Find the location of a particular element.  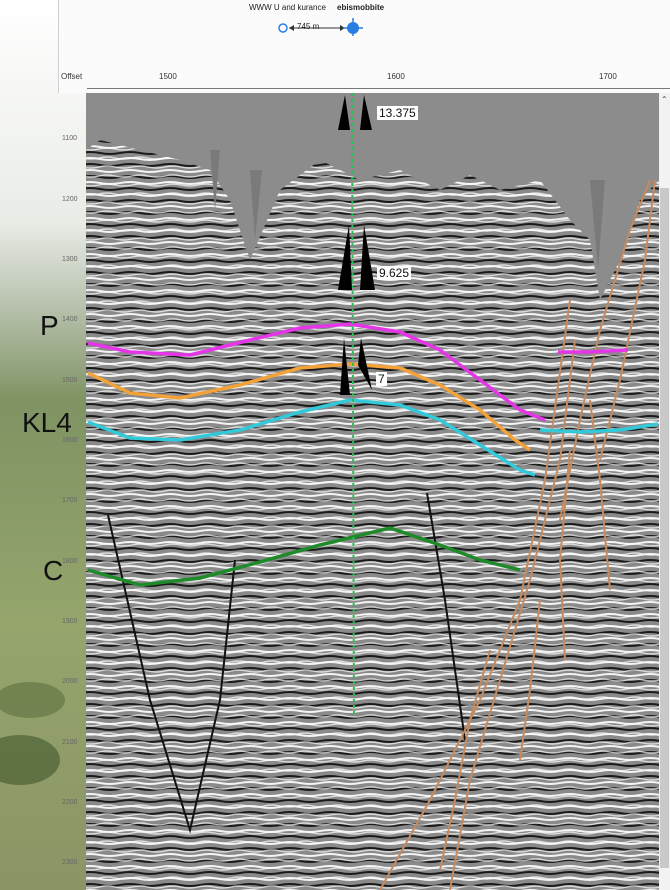

depth-tick: 1600 is located at coordinates (70, 440).